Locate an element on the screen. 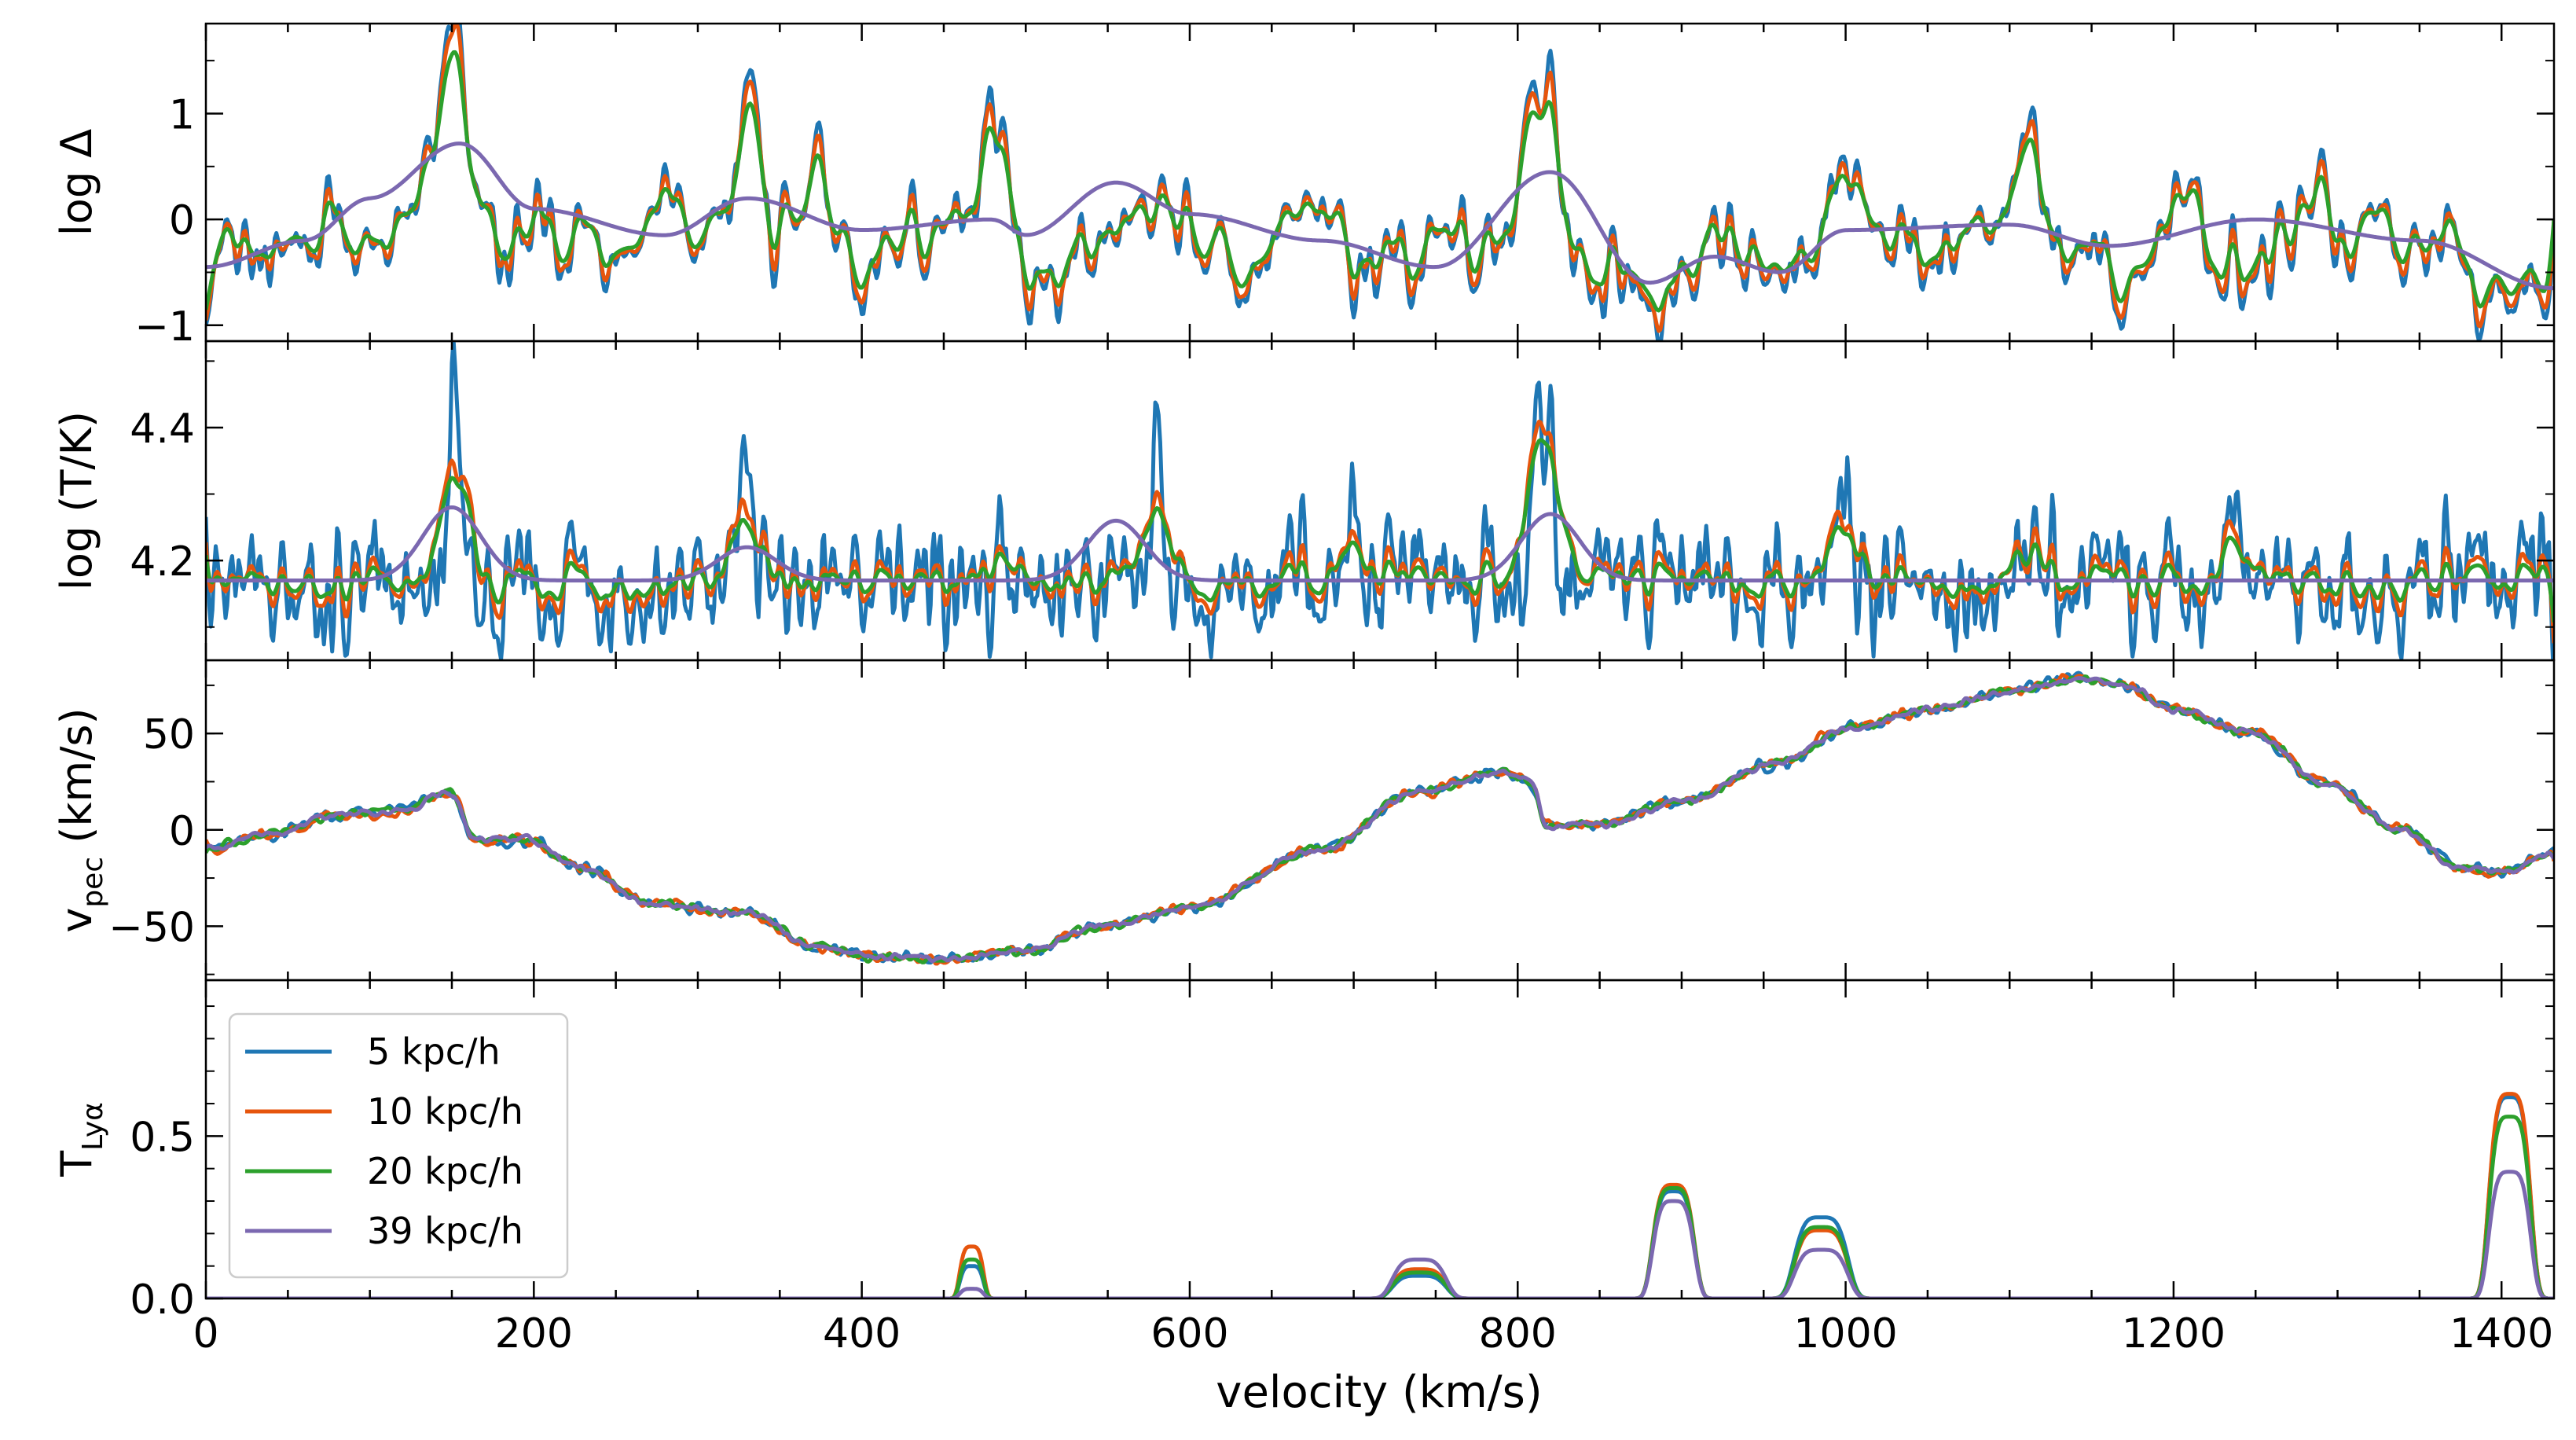  y-axis-label: log Δ is located at coordinates (76, 182).